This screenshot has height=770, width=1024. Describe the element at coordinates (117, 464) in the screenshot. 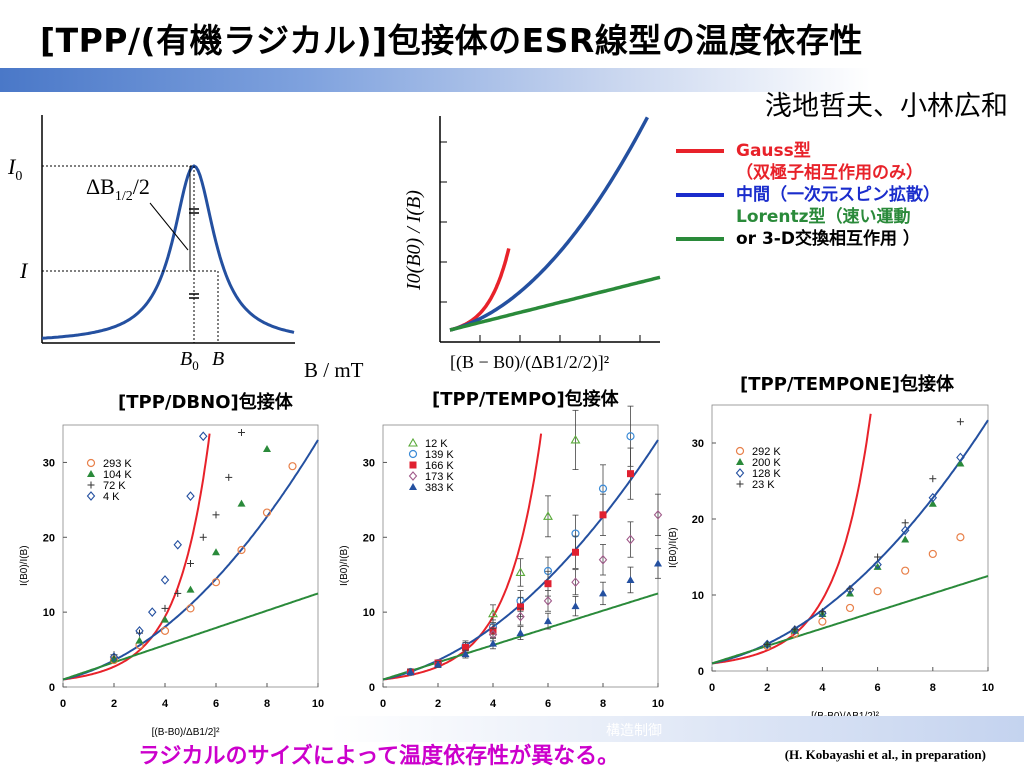

I see `series-legend-label: 293 K` at that location.